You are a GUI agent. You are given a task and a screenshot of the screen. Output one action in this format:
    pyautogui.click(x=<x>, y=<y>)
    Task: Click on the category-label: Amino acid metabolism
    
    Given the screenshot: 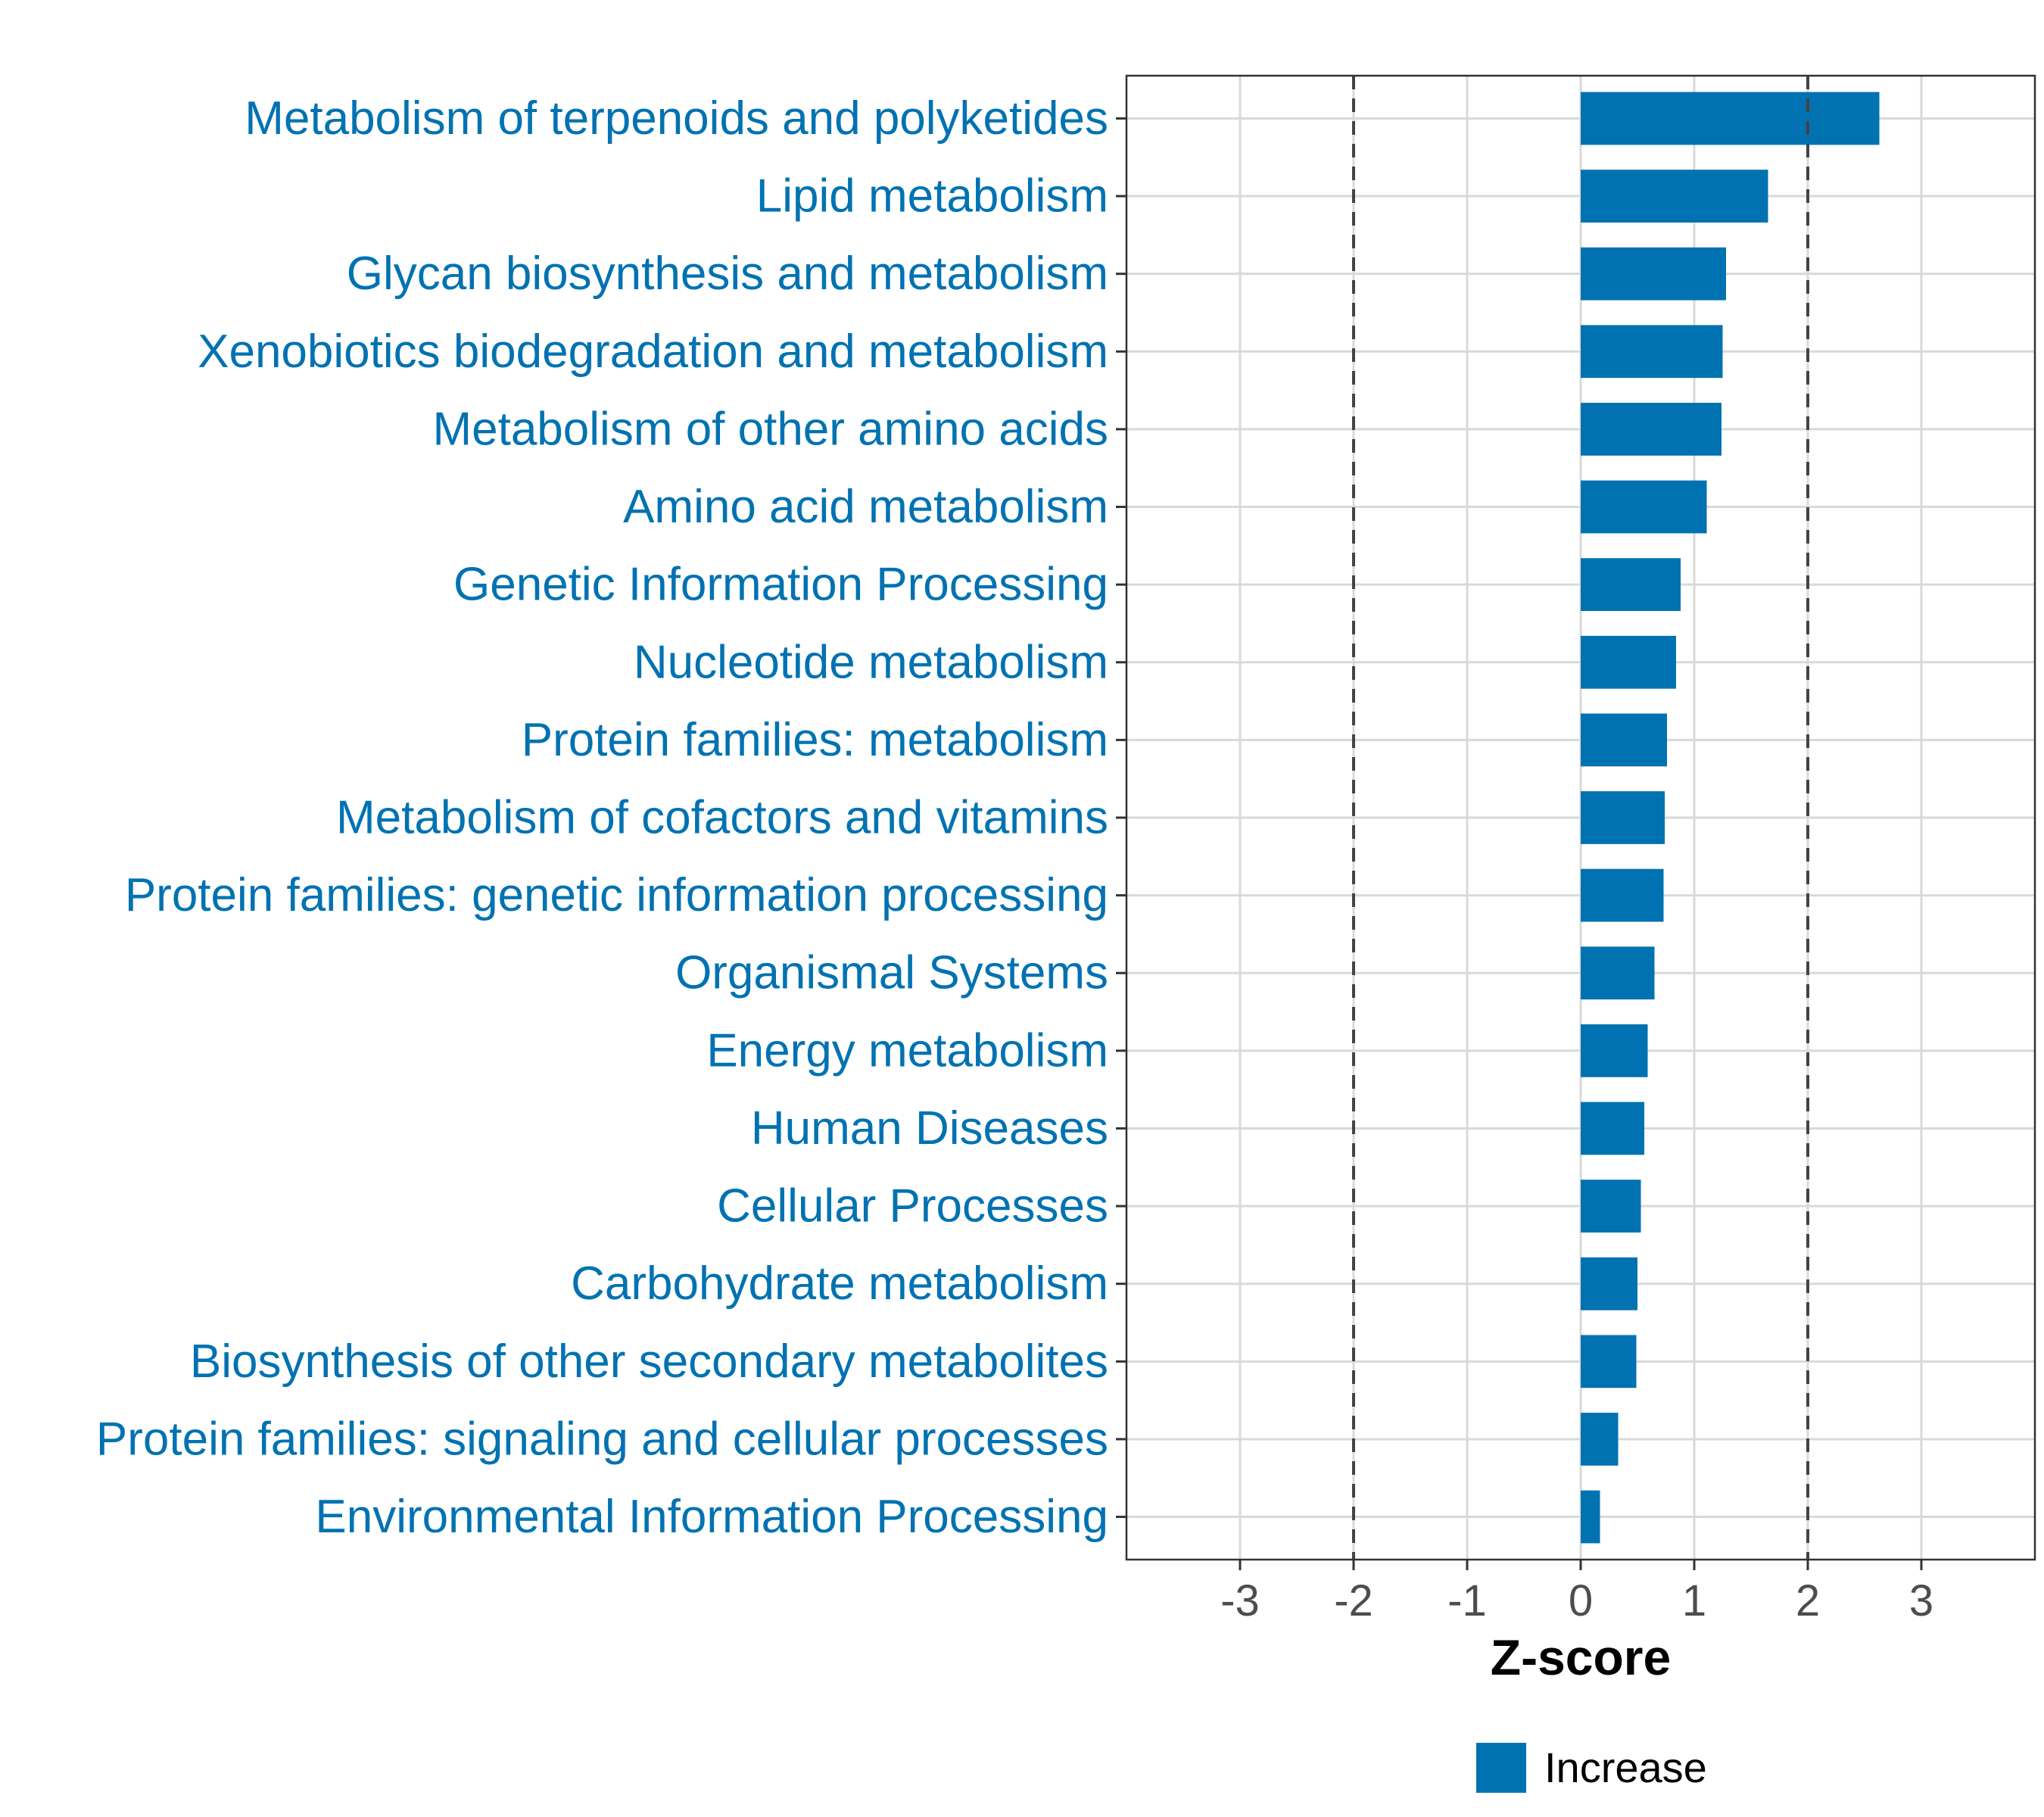 What is the action you would take?
    pyautogui.click(x=865, y=507)
    